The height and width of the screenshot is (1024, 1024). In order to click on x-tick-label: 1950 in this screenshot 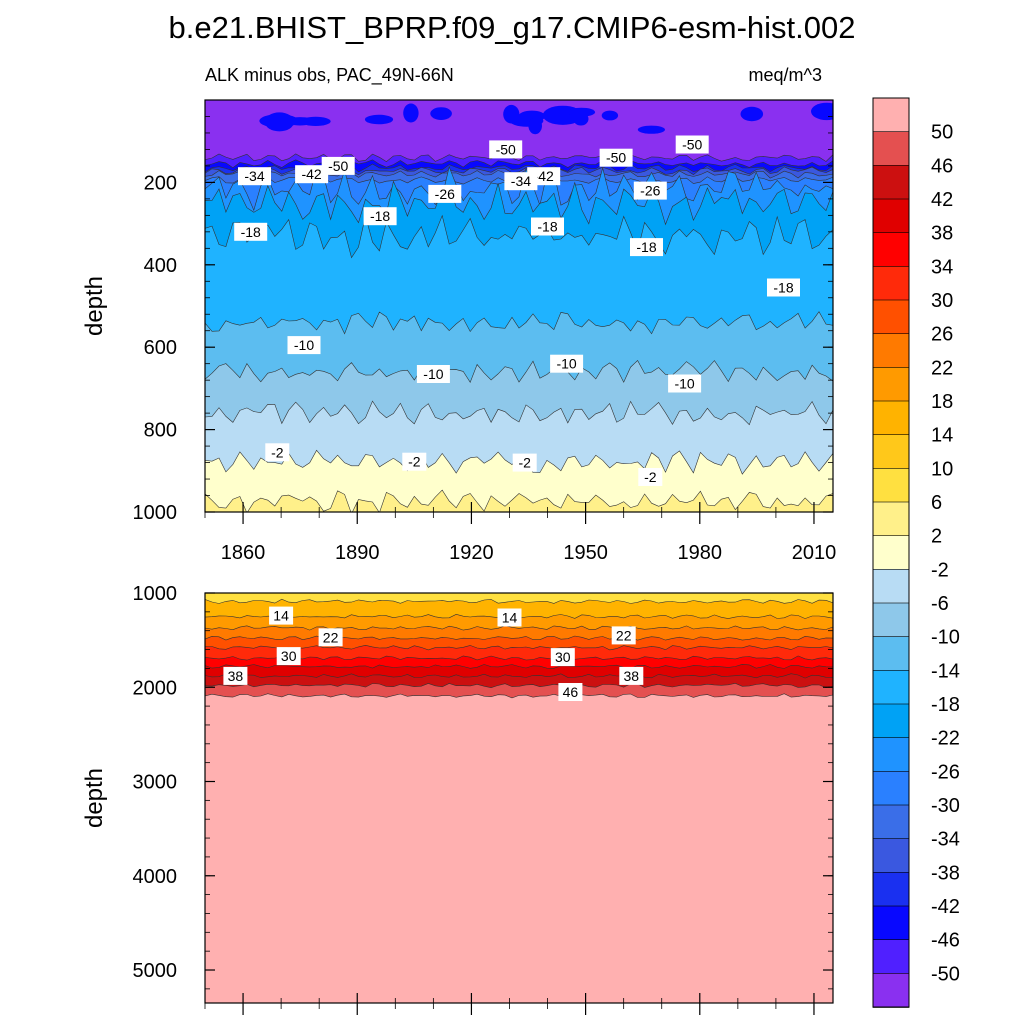, I will do `click(585, 553)`.